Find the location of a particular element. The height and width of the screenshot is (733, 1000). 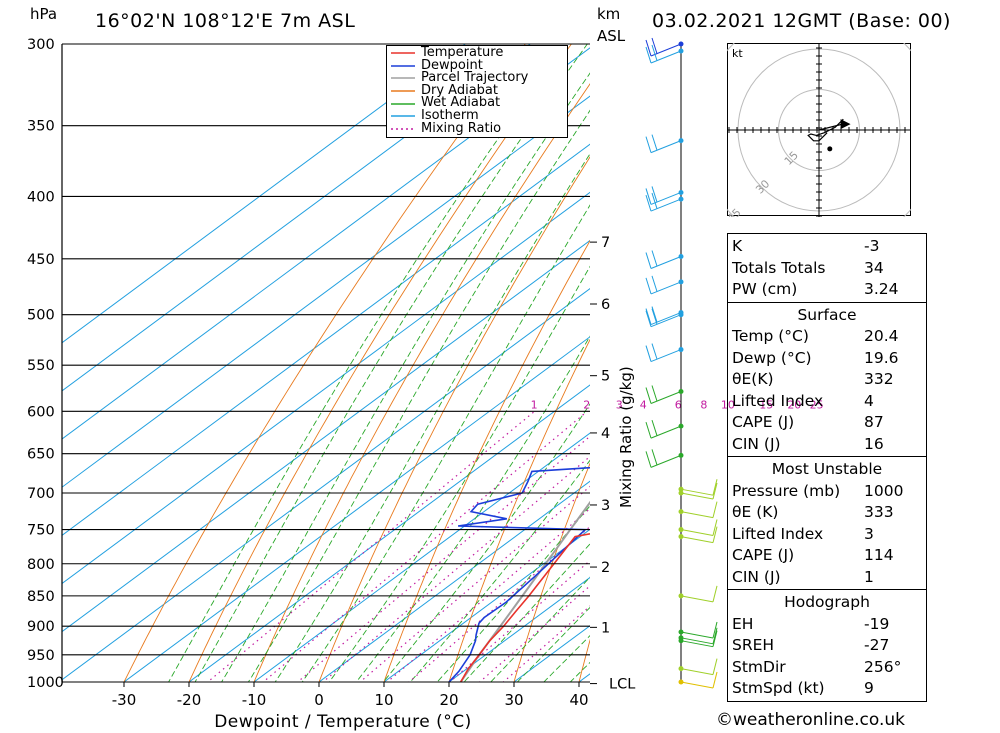

pressure-tick-label: 450 is located at coordinates (41, 260).